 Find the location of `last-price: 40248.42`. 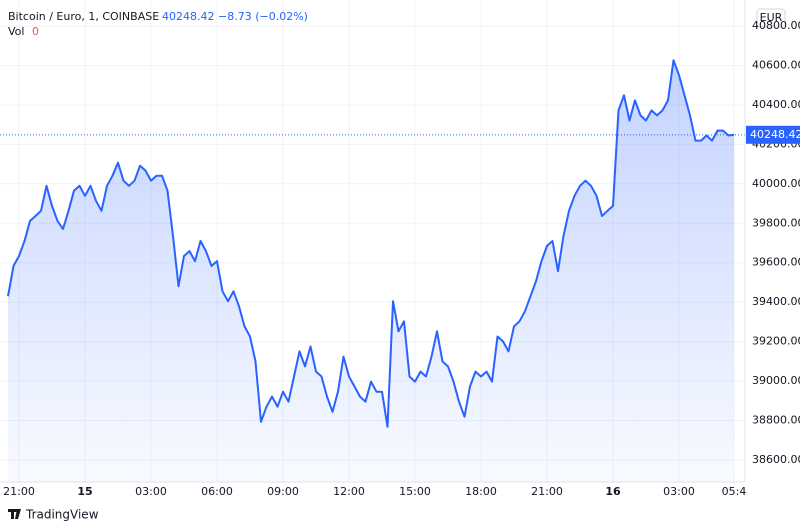

last-price: 40248.42 is located at coordinates (188, 16).